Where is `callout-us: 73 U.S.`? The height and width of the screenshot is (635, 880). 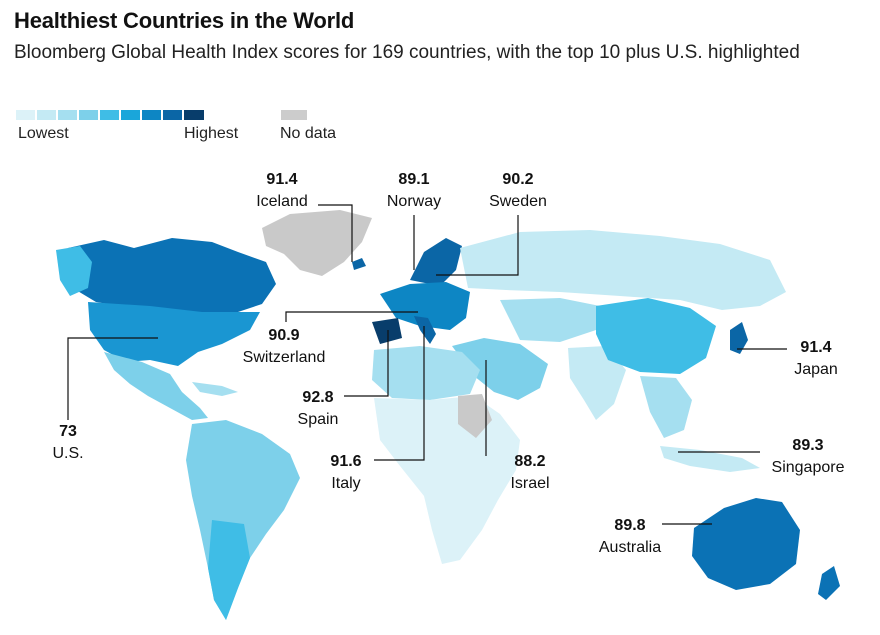 callout-us: 73 U.S. is located at coordinates (67, 442).